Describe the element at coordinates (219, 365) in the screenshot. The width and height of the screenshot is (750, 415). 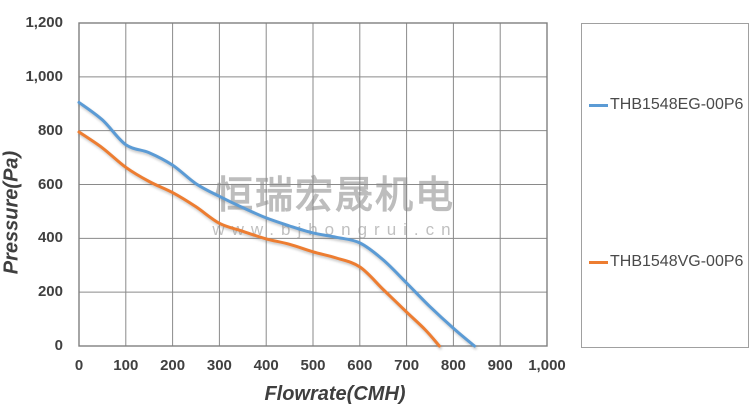
I see `x-tick-label: 300` at that location.